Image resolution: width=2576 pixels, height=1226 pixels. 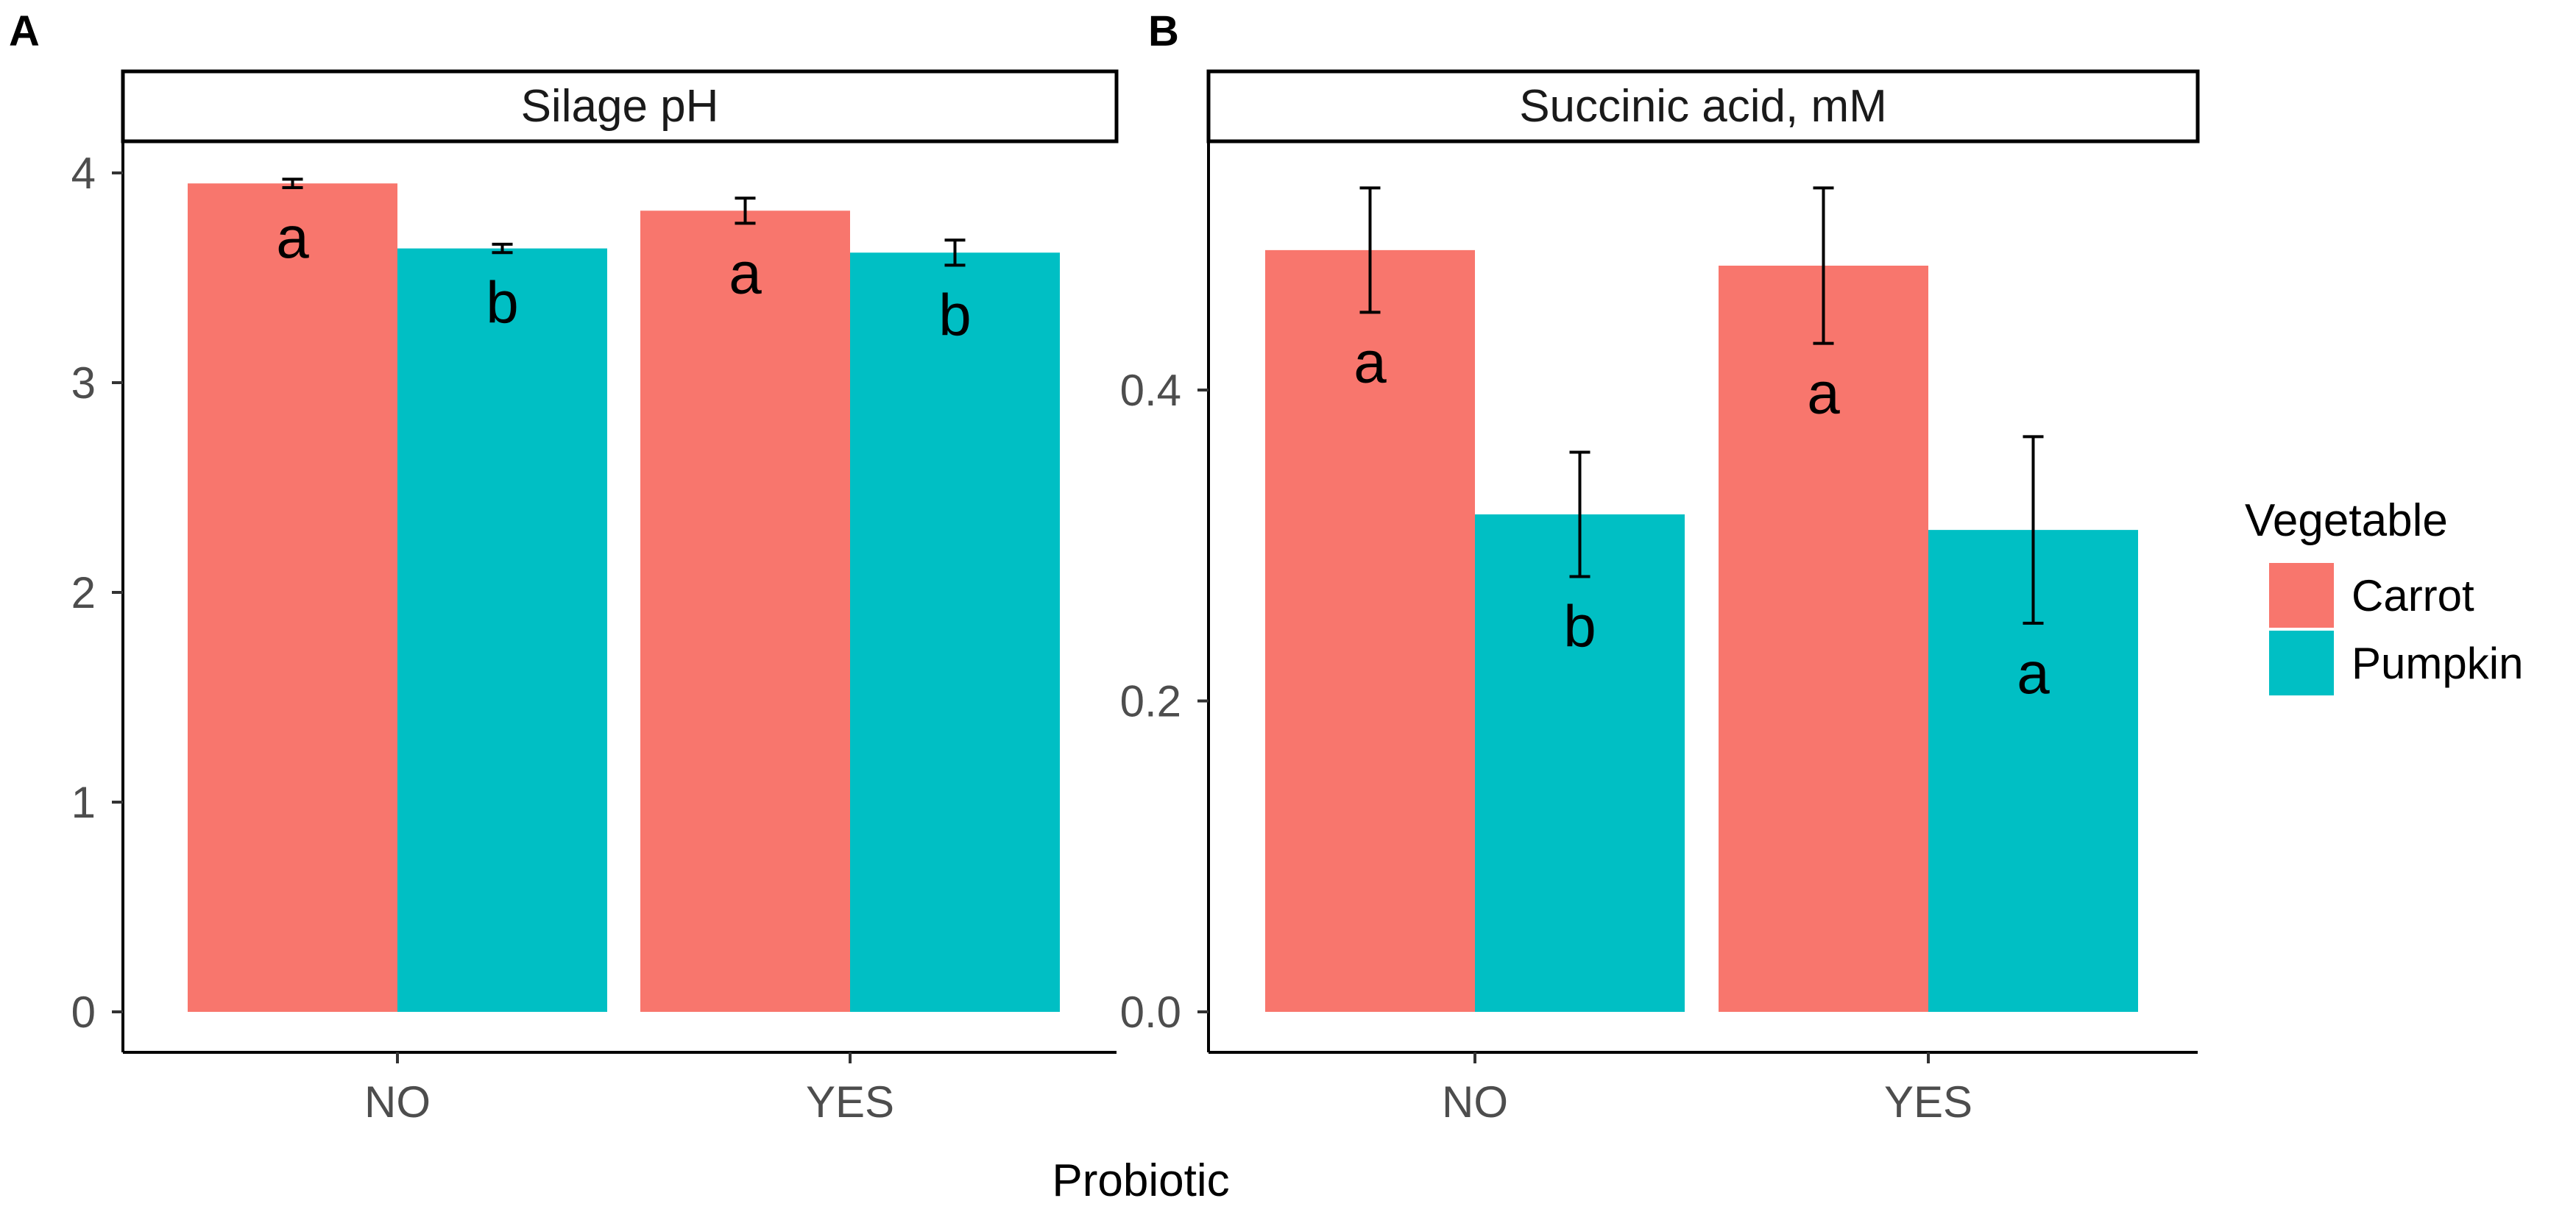 I want to click on panel-a-y-tick-label: 0, so click(x=83, y=1012).